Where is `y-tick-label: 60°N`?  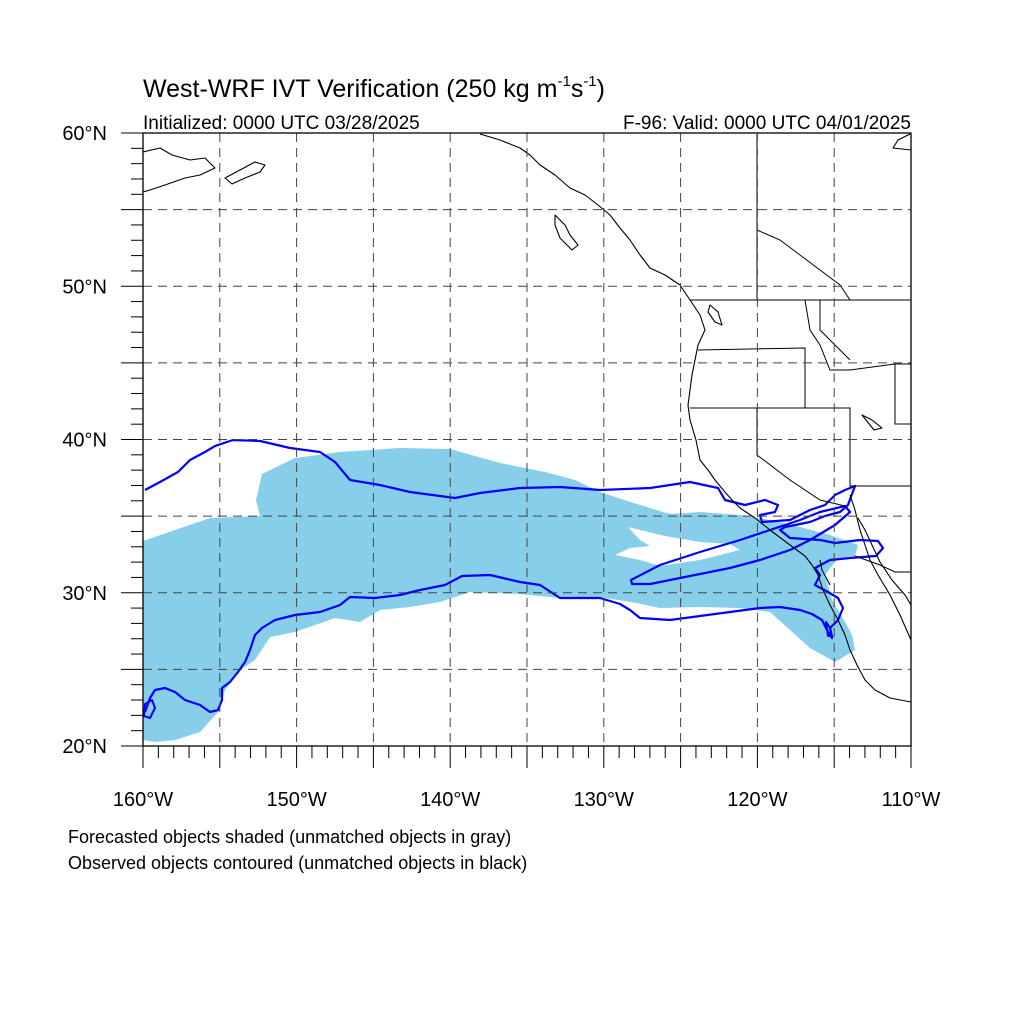
y-tick-label: 60°N is located at coordinates (84, 134).